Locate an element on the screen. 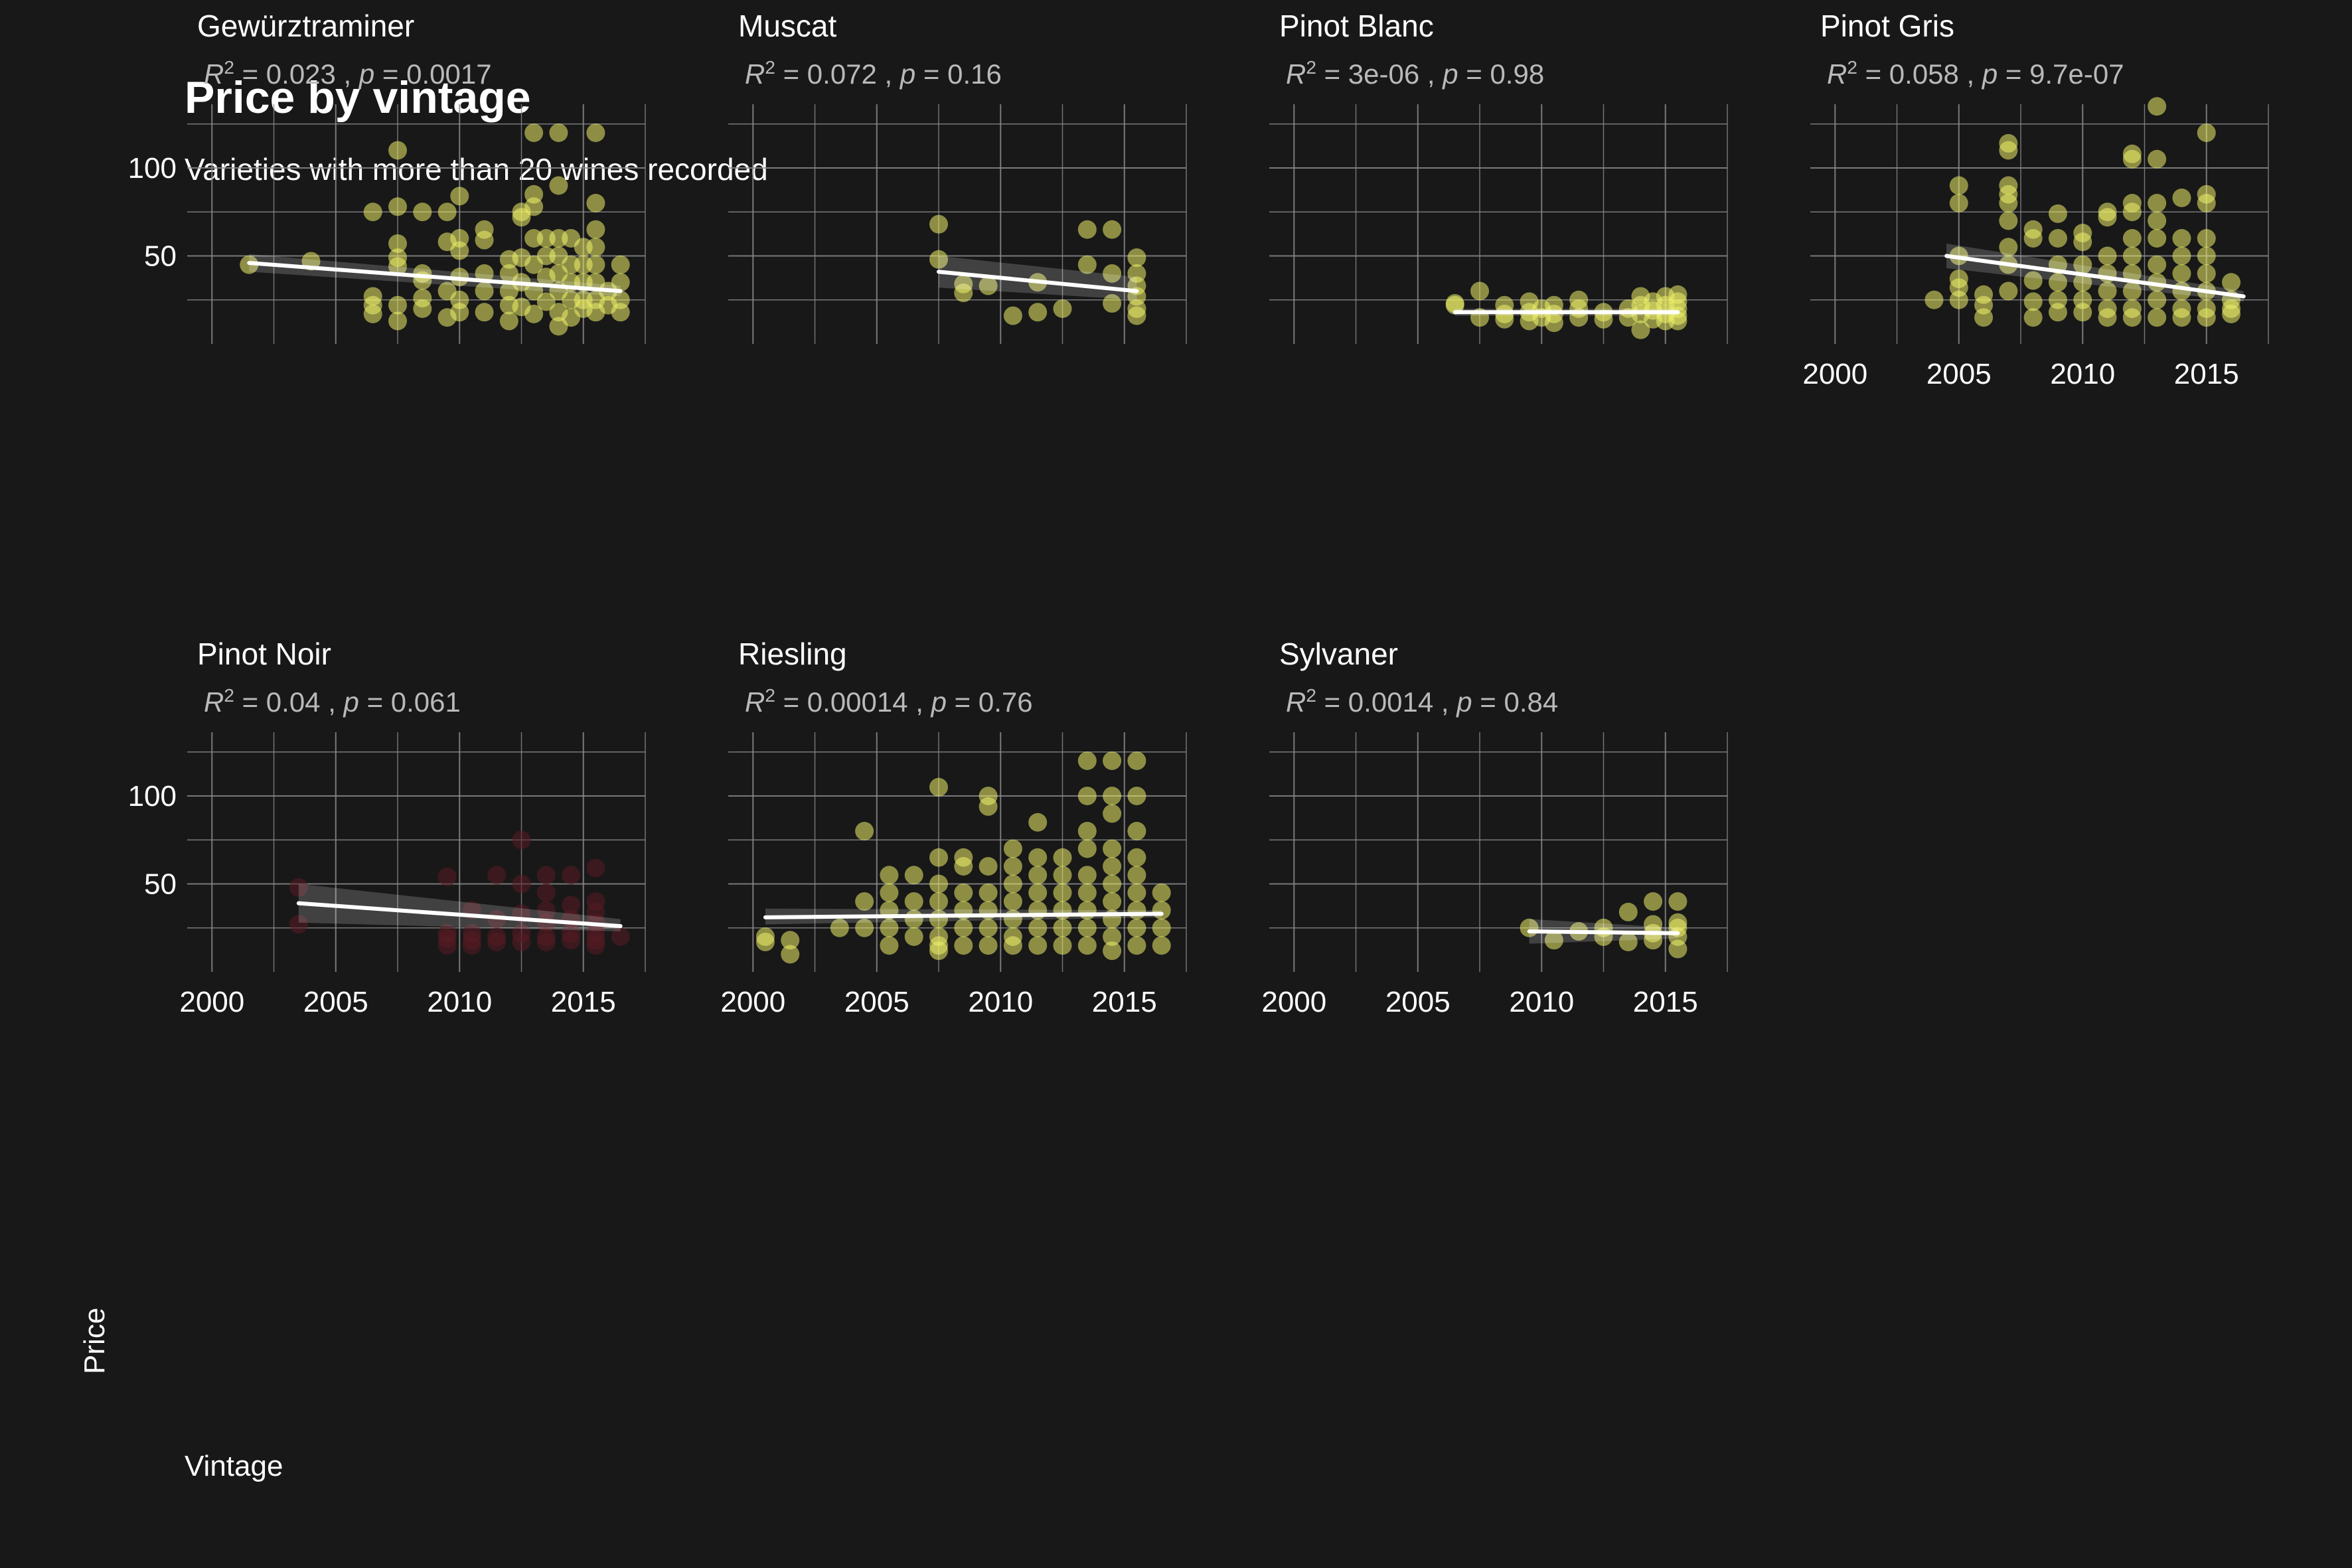  stat-label-riesling: R2 = 0.00014 , p = 0.76 is located at coordinates (889, 702).